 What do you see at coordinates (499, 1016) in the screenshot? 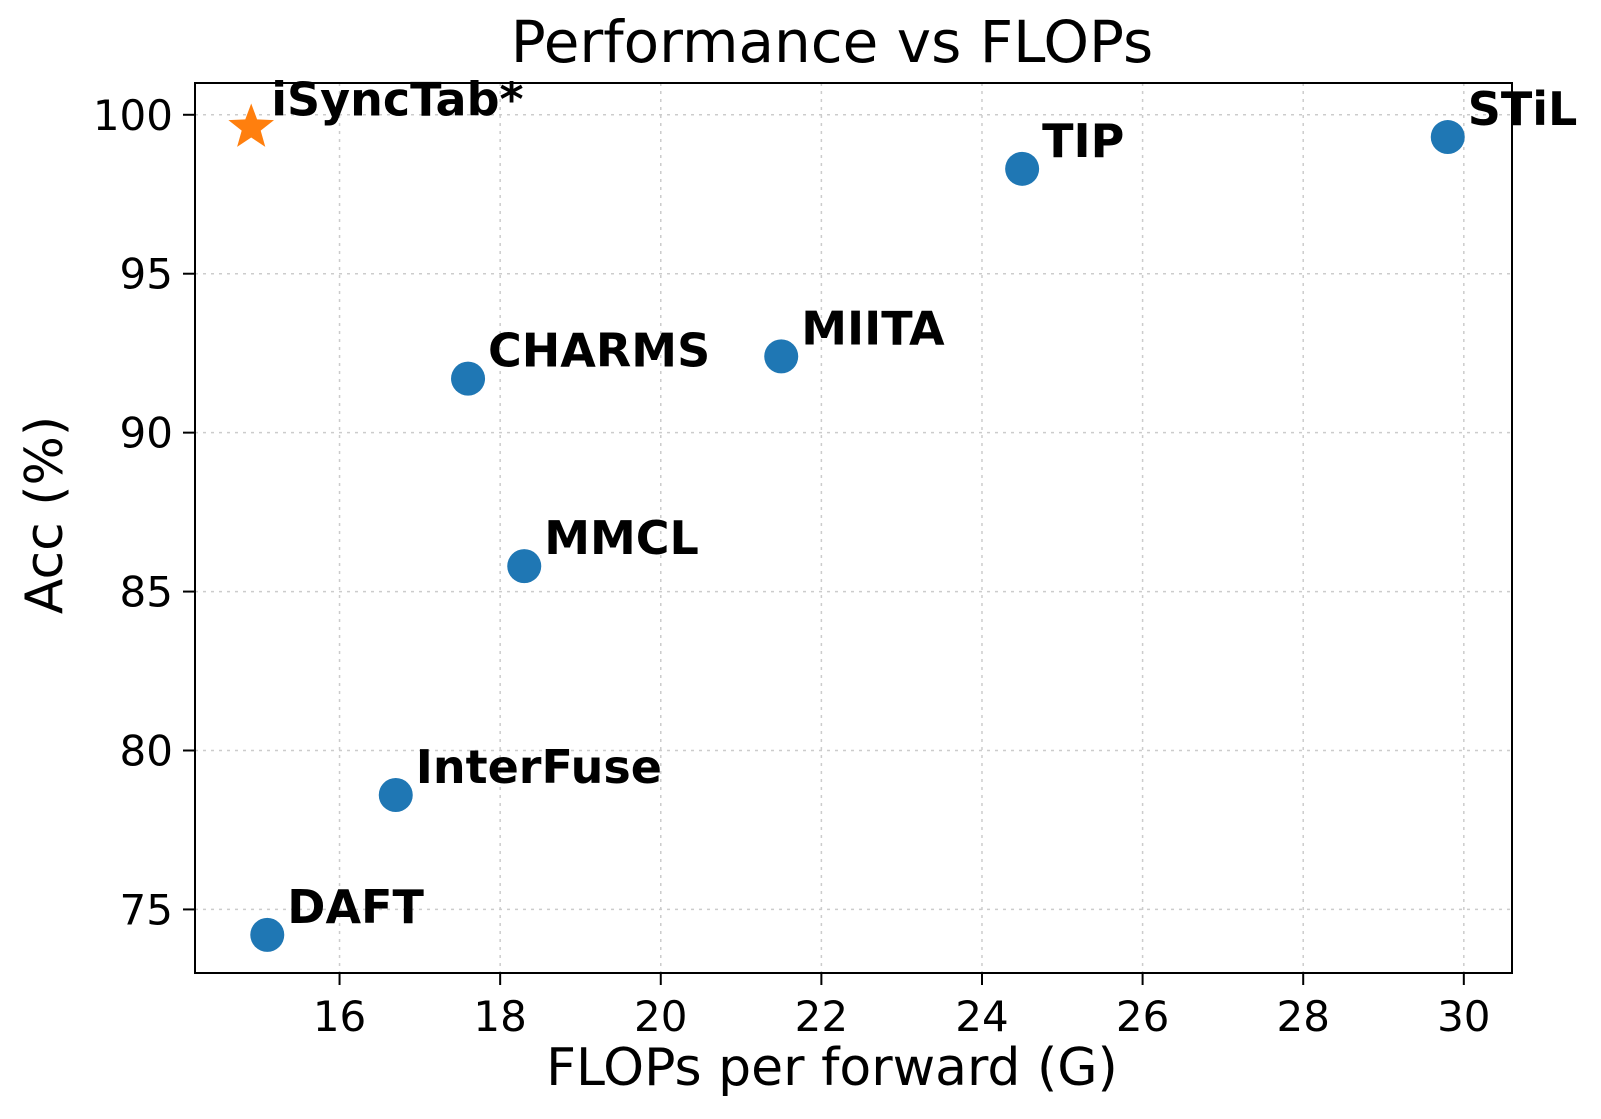
I see `x-tick-label: 18` at bounding box center [499, 1016].